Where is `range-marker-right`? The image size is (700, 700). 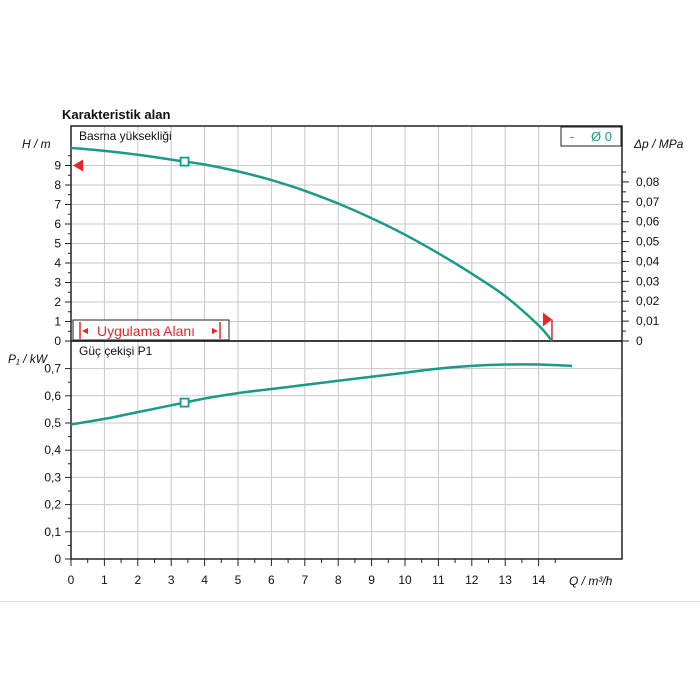
range-marker-right is located at coordinates (547, 319).